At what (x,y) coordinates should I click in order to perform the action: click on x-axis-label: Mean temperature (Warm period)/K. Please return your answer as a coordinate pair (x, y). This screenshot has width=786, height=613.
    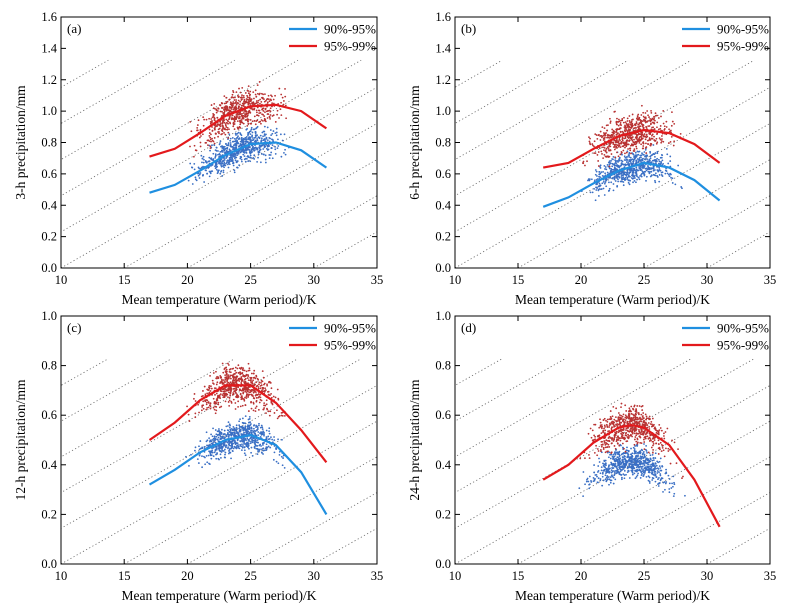
    Looking at the image, I should click on (612, 299).